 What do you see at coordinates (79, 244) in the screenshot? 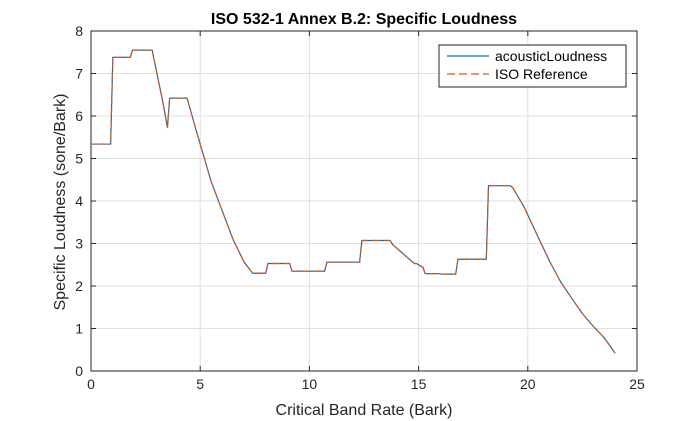
I see `y-tick-label: 3` at bounding box center [79, 244].